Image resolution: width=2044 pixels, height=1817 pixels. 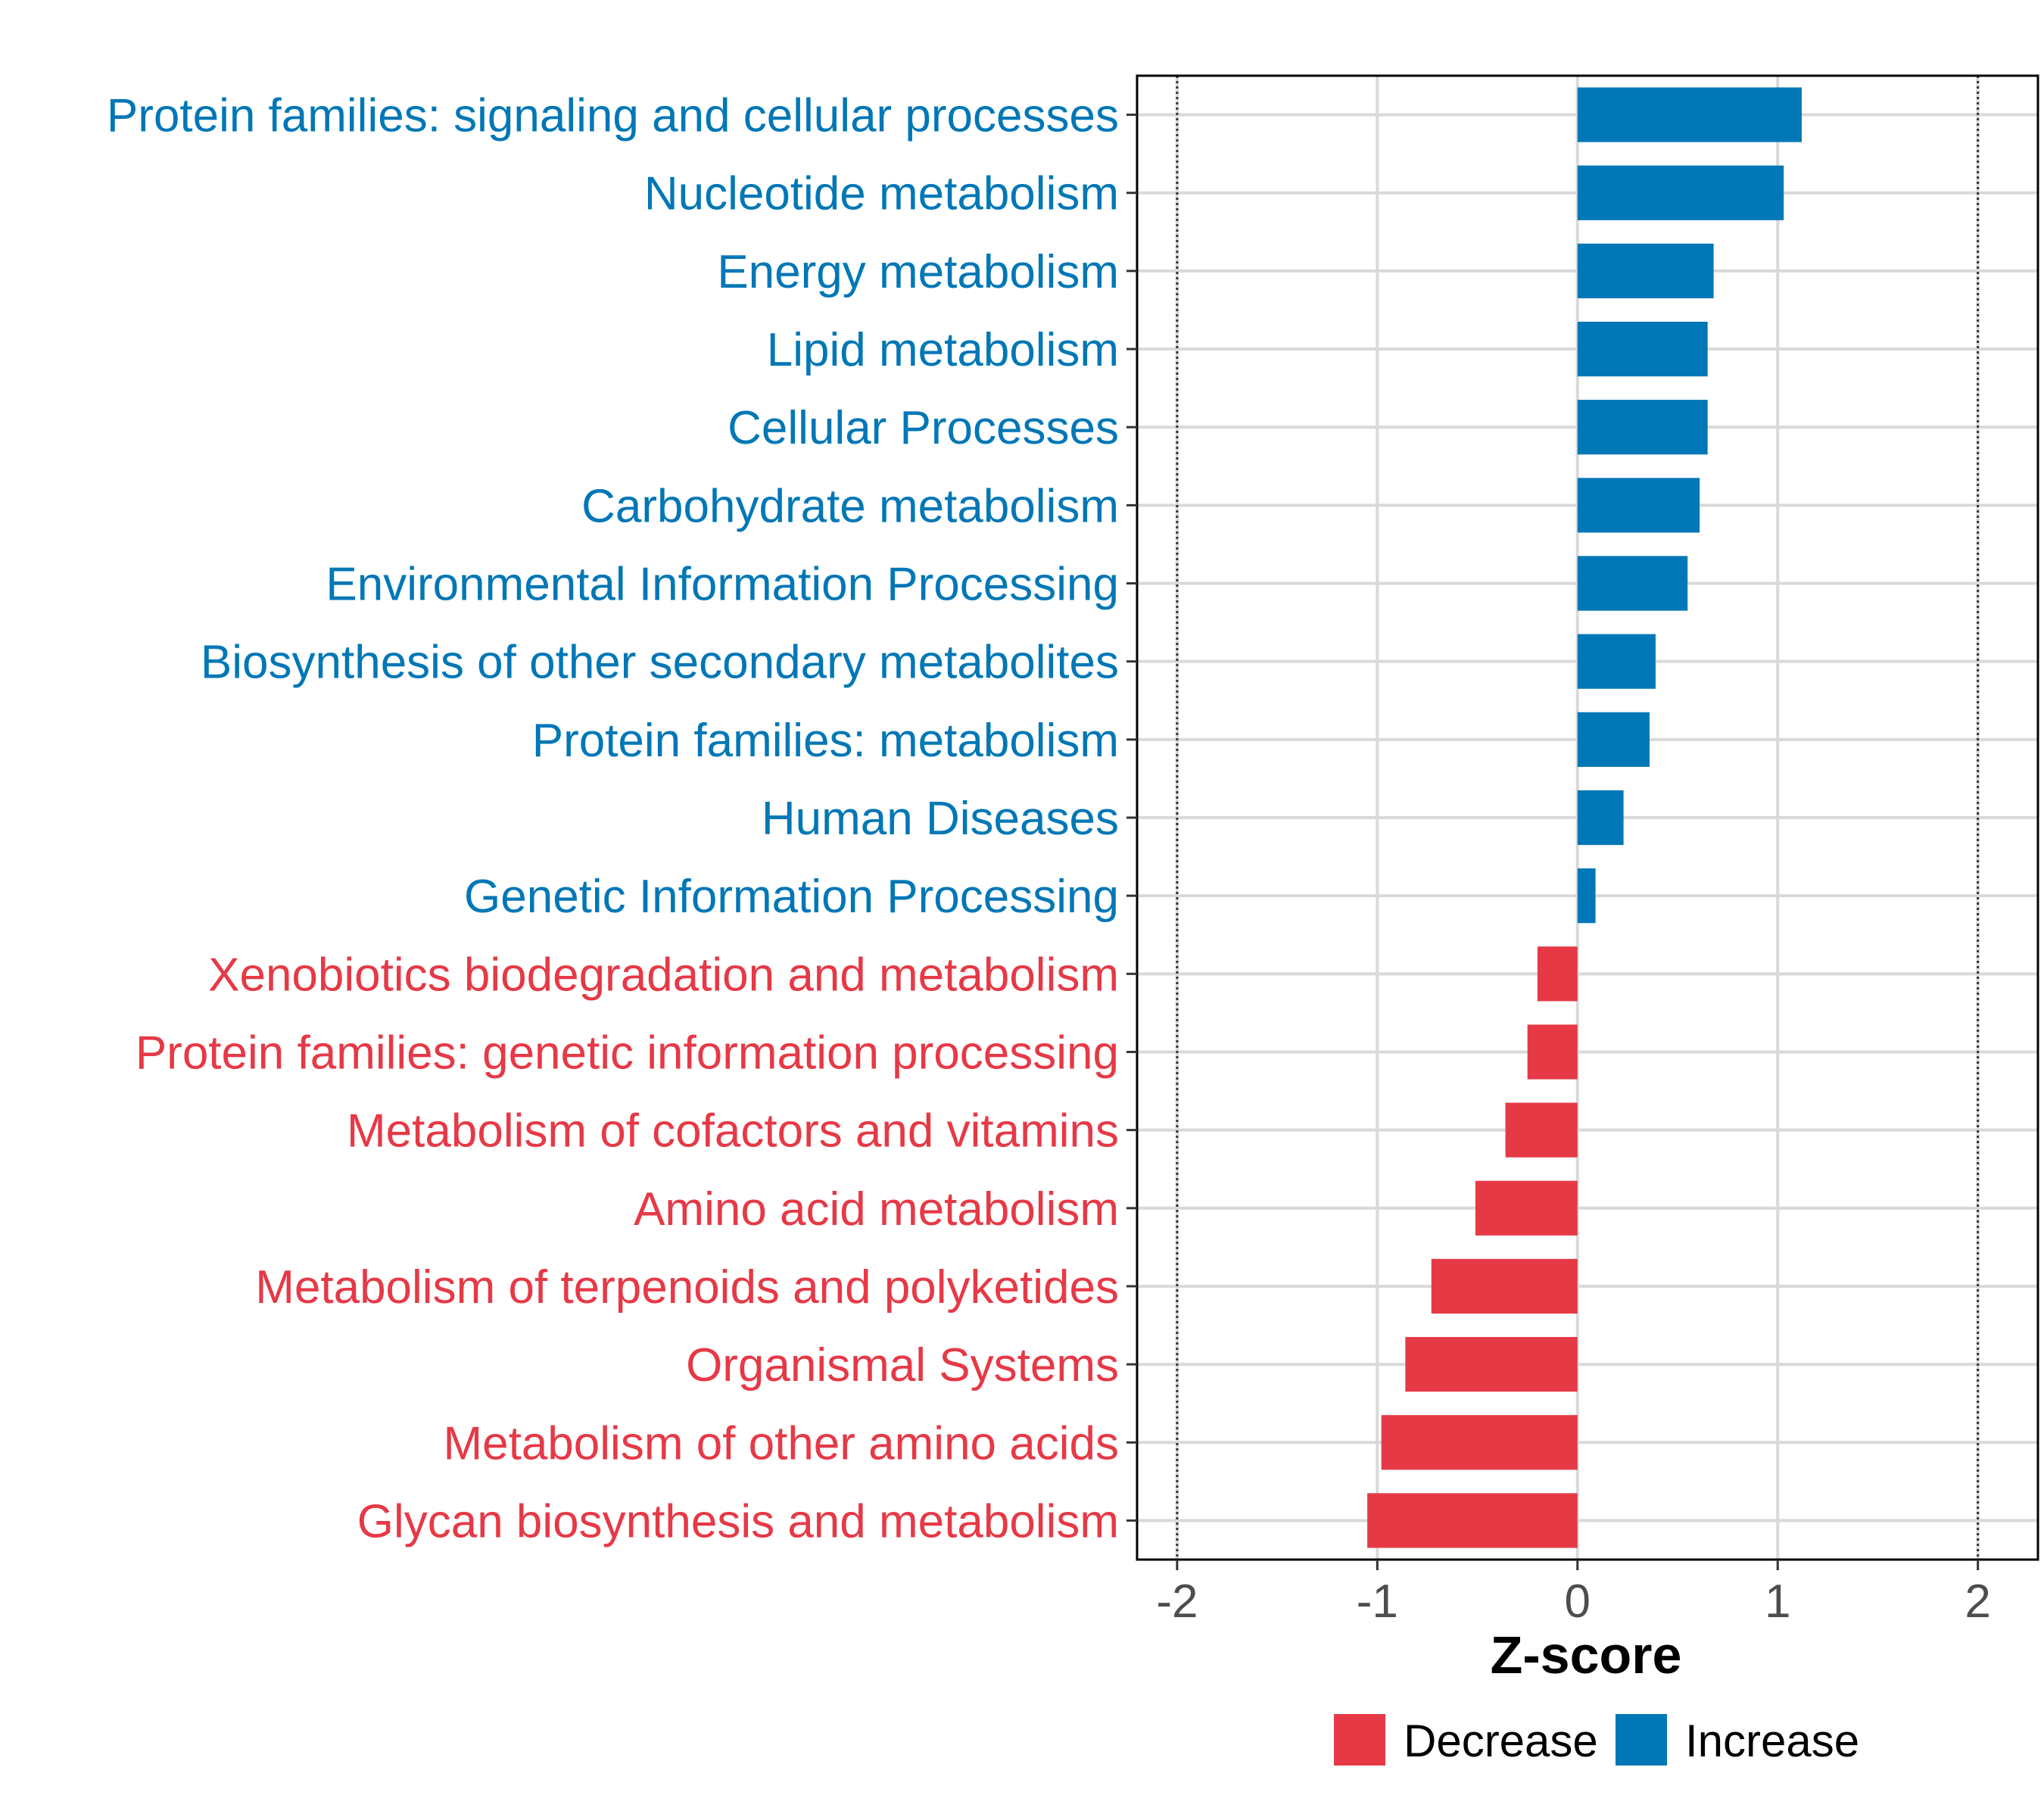 What do you see at coordinates (940, 819) in the screenshot?
I see `category-label: Human Diseases` at bounding box center [940, 819].